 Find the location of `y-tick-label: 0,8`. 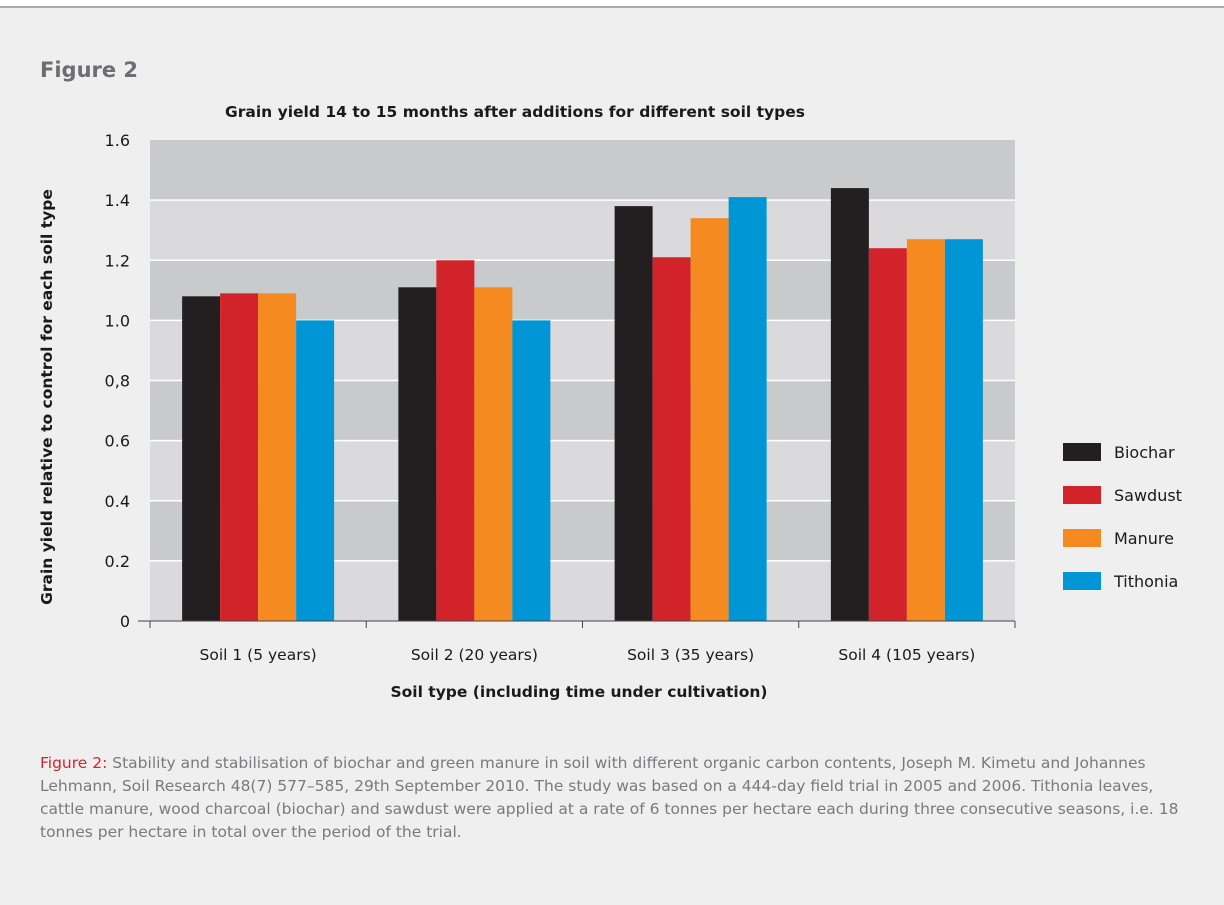

y-tick-label: 0,8 is located at coordinates (117, 381).